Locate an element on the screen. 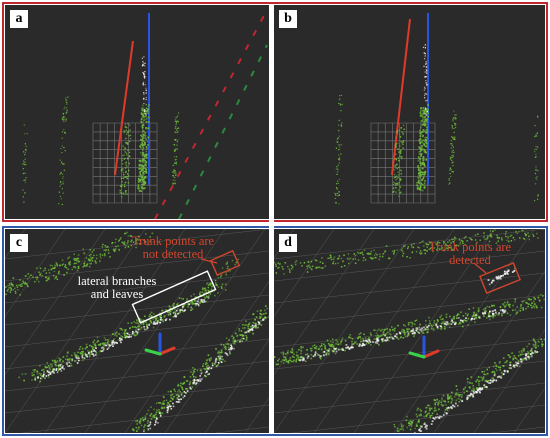 Image resolution: width=550 pixels, height=438 pixels. panel-c-white-box is located at coordinates (174, 297).